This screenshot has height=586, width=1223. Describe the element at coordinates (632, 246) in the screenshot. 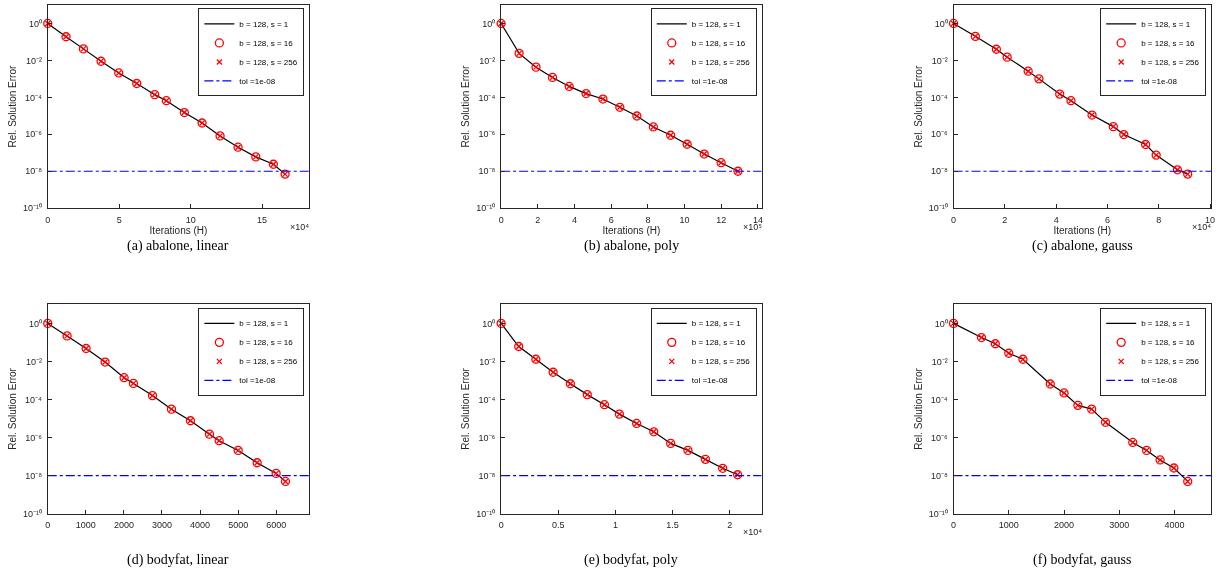

I see `text: (b) abalone, poly` at that location.